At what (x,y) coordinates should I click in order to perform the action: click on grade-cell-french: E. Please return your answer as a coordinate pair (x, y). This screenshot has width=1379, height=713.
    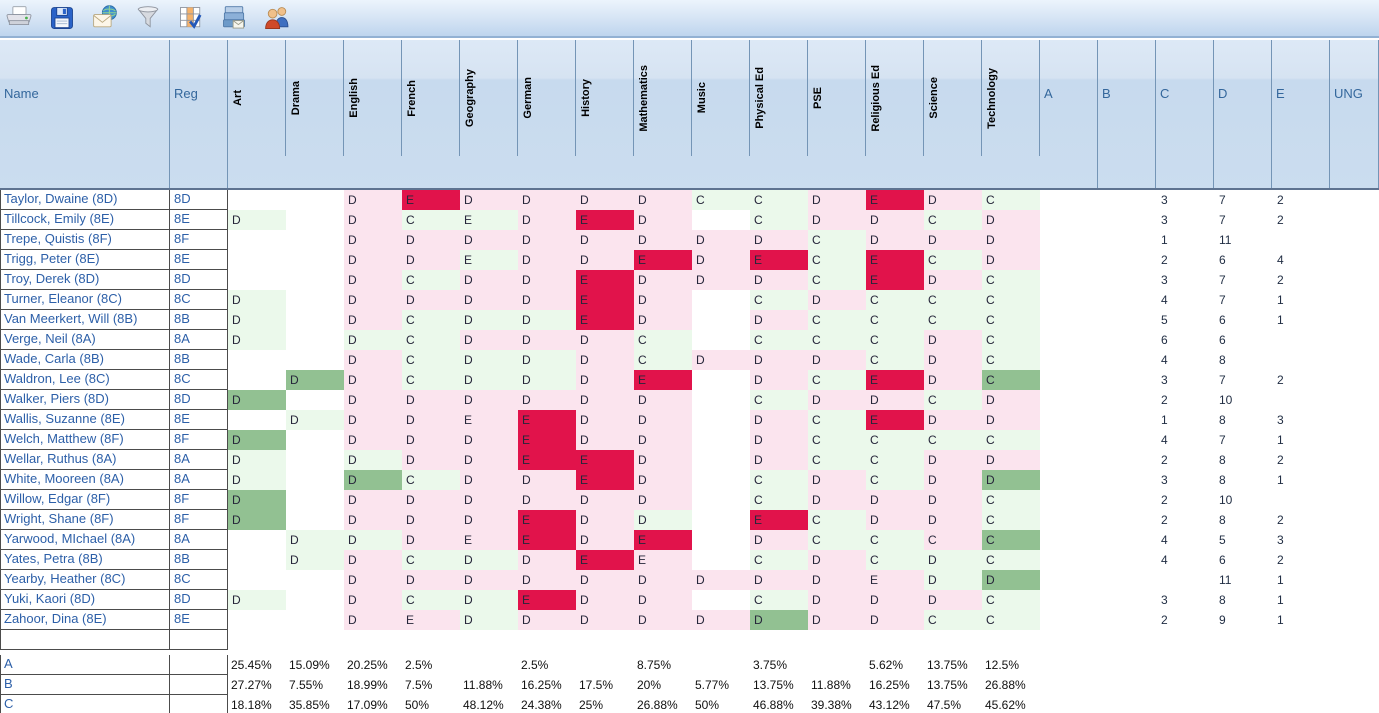
    Looking at the image, I should click on (431, 620).